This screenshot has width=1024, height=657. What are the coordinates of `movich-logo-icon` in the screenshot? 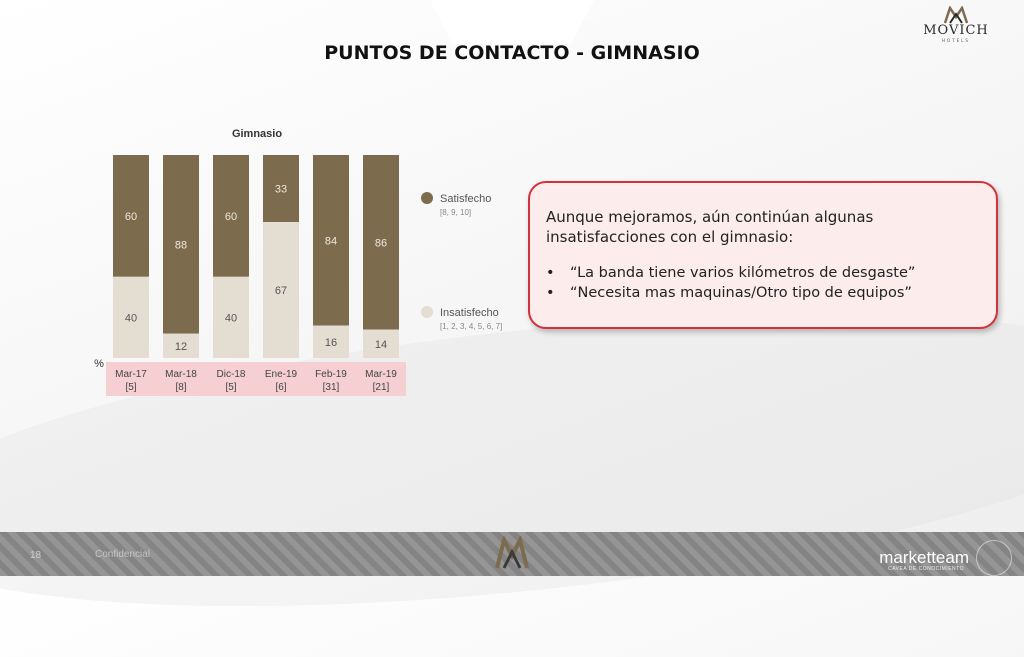 It's located at (956, 15).